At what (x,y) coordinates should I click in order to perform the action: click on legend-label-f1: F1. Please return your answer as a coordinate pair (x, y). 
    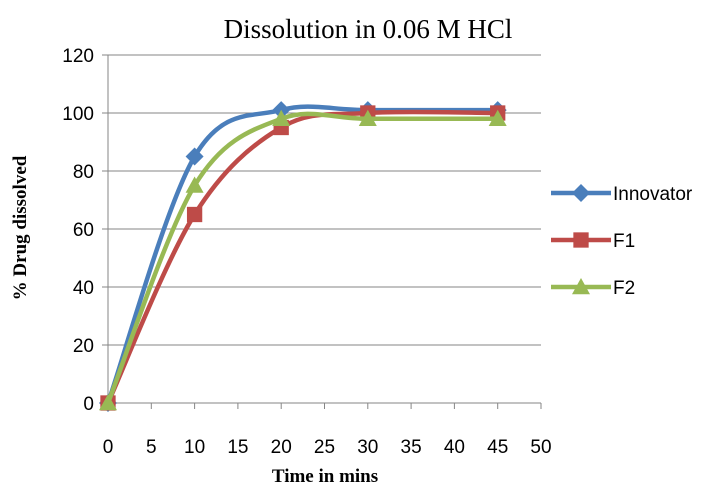
    Looking at the image, I should click on (624, 241).